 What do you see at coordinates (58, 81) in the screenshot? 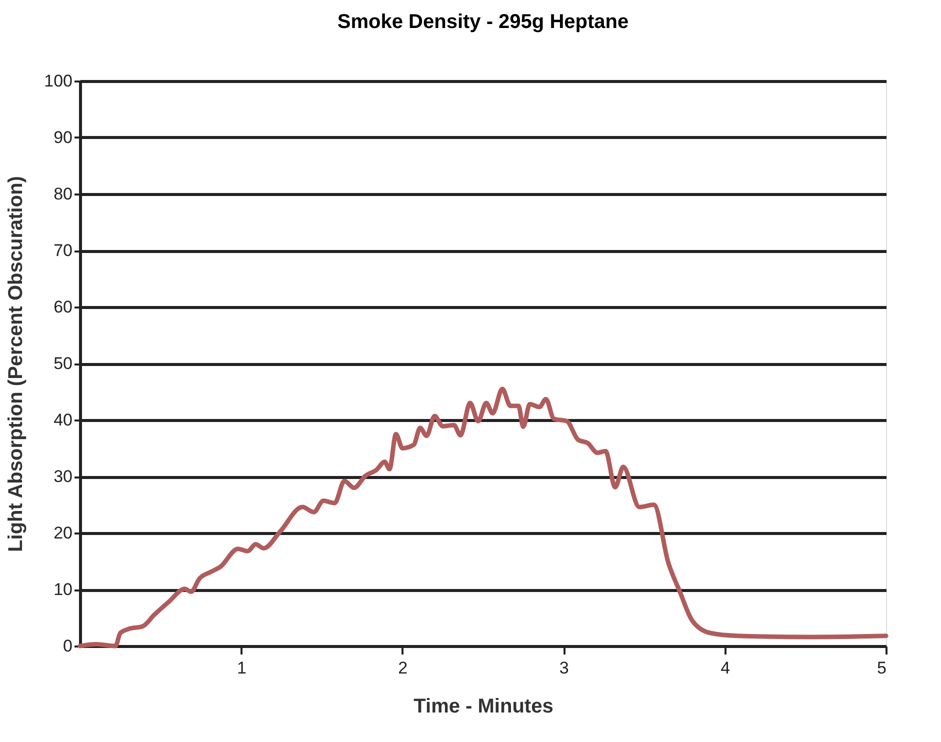
I see `y-tick-label: 100` at bounding box center [58, 81].